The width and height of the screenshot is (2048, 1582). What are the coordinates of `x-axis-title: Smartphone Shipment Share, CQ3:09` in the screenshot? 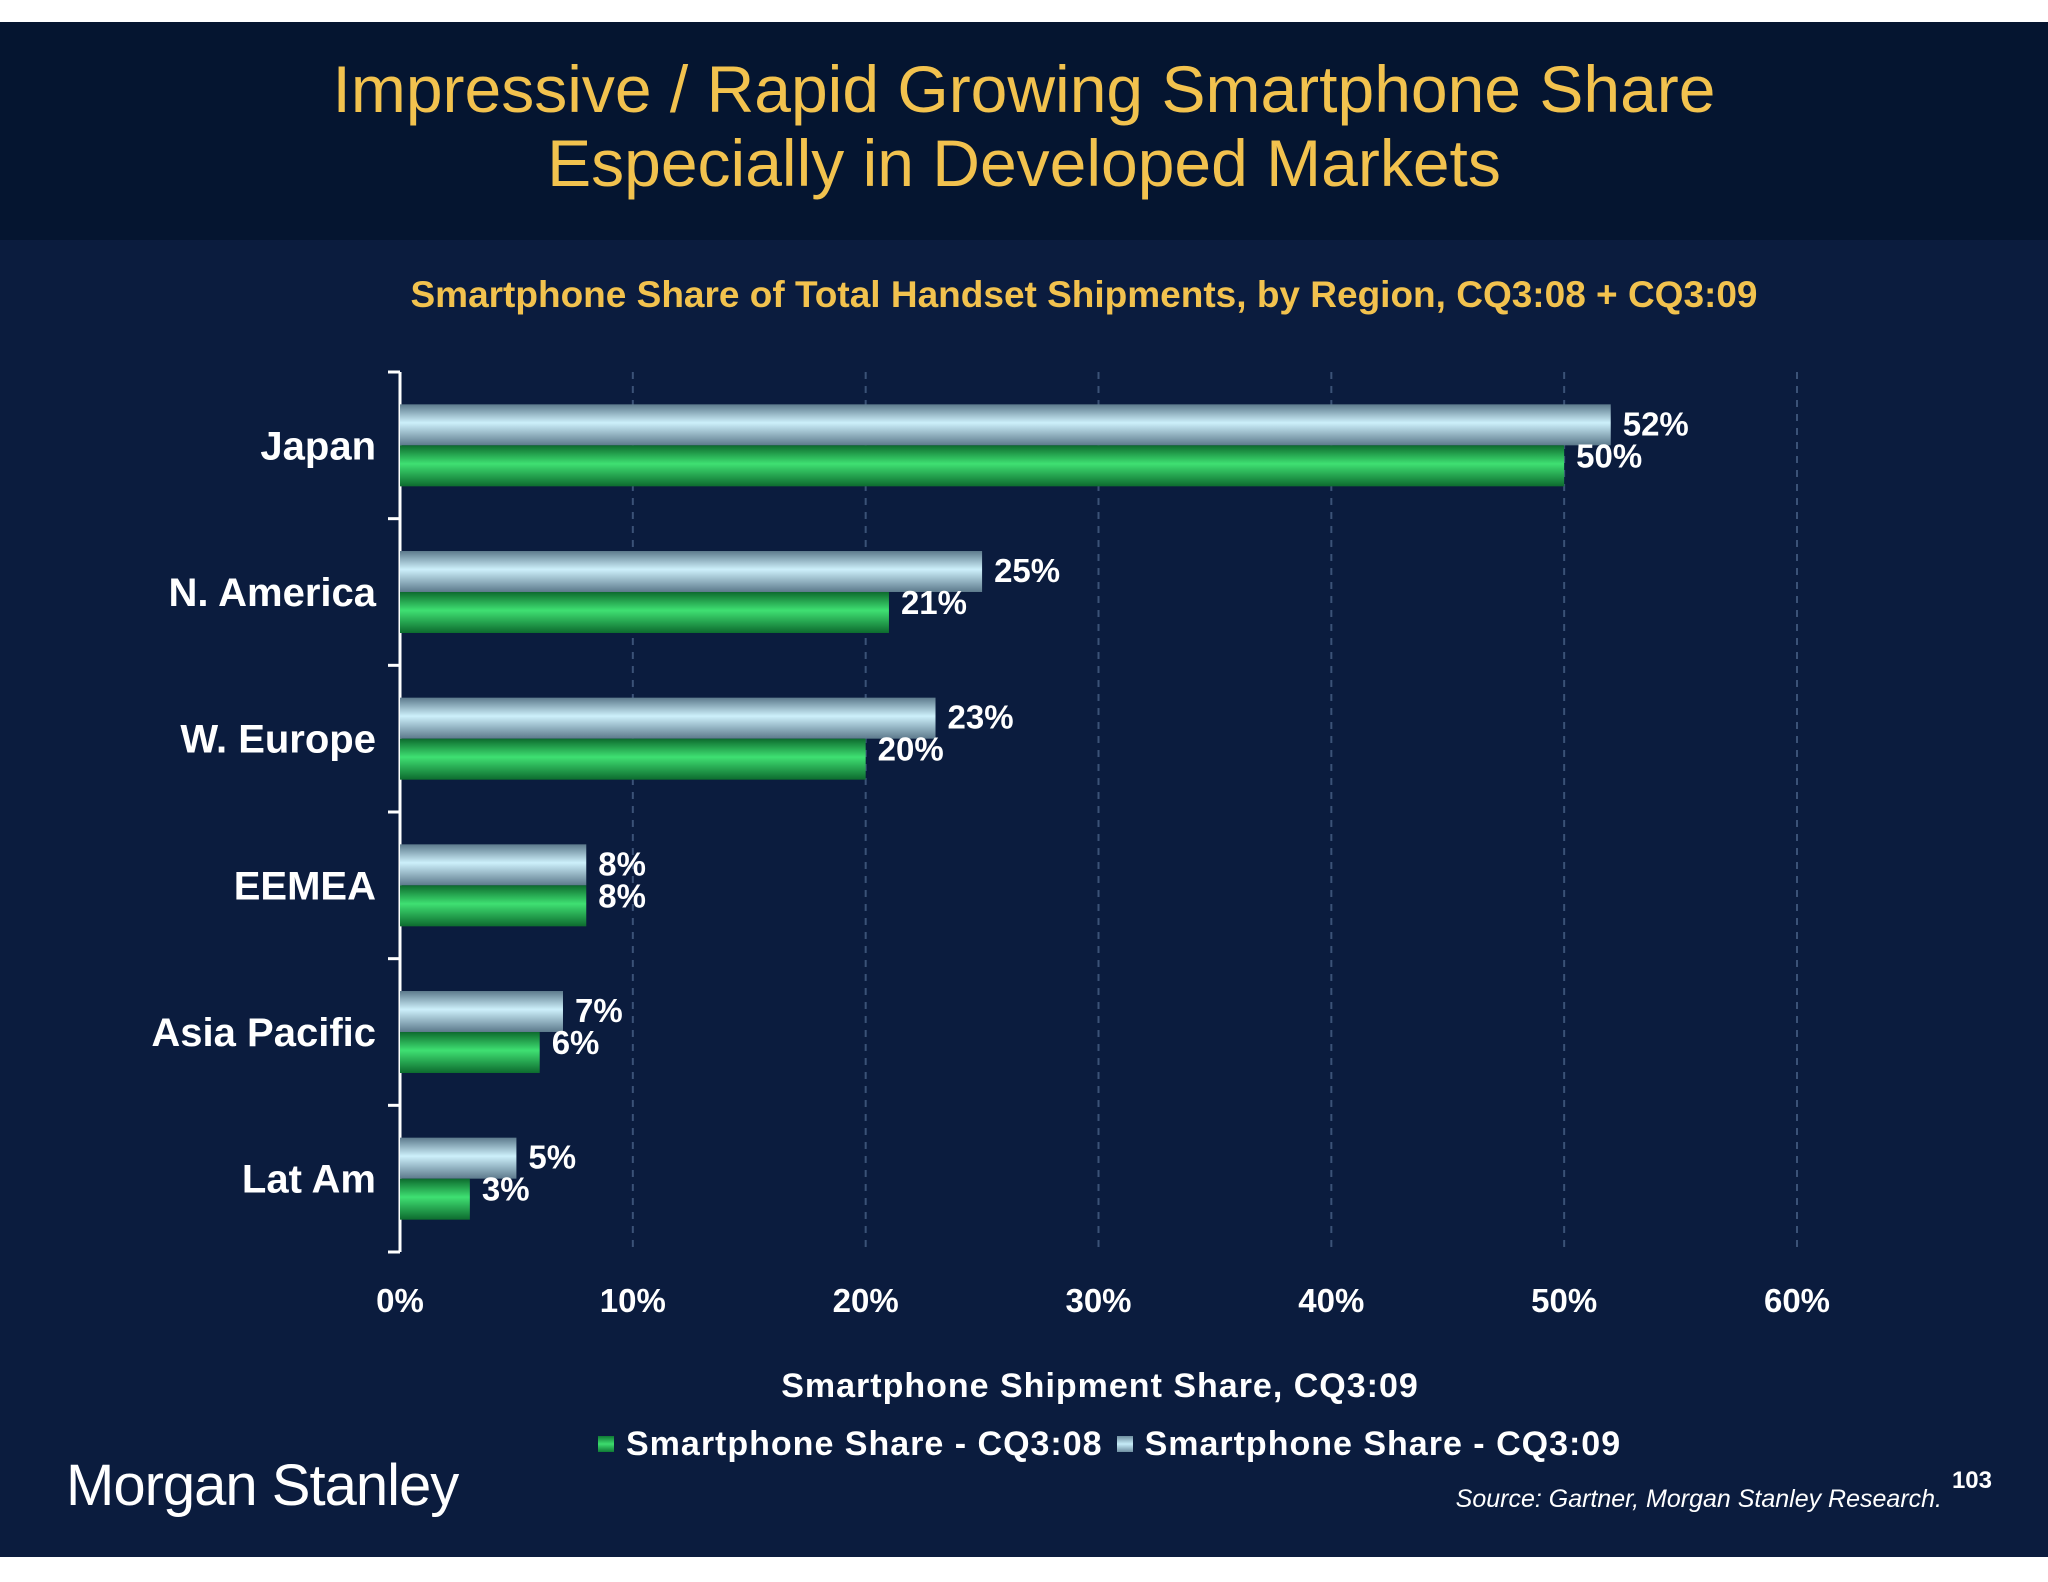 It's located at (1100, 1386).